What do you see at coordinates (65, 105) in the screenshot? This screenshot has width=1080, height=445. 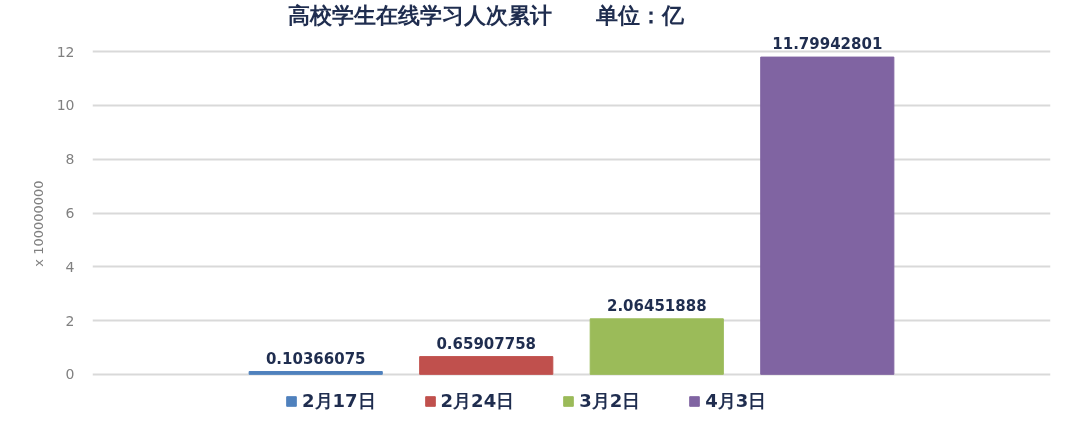 I see `y-tick-label: 10` at bounding box center [65, 105].